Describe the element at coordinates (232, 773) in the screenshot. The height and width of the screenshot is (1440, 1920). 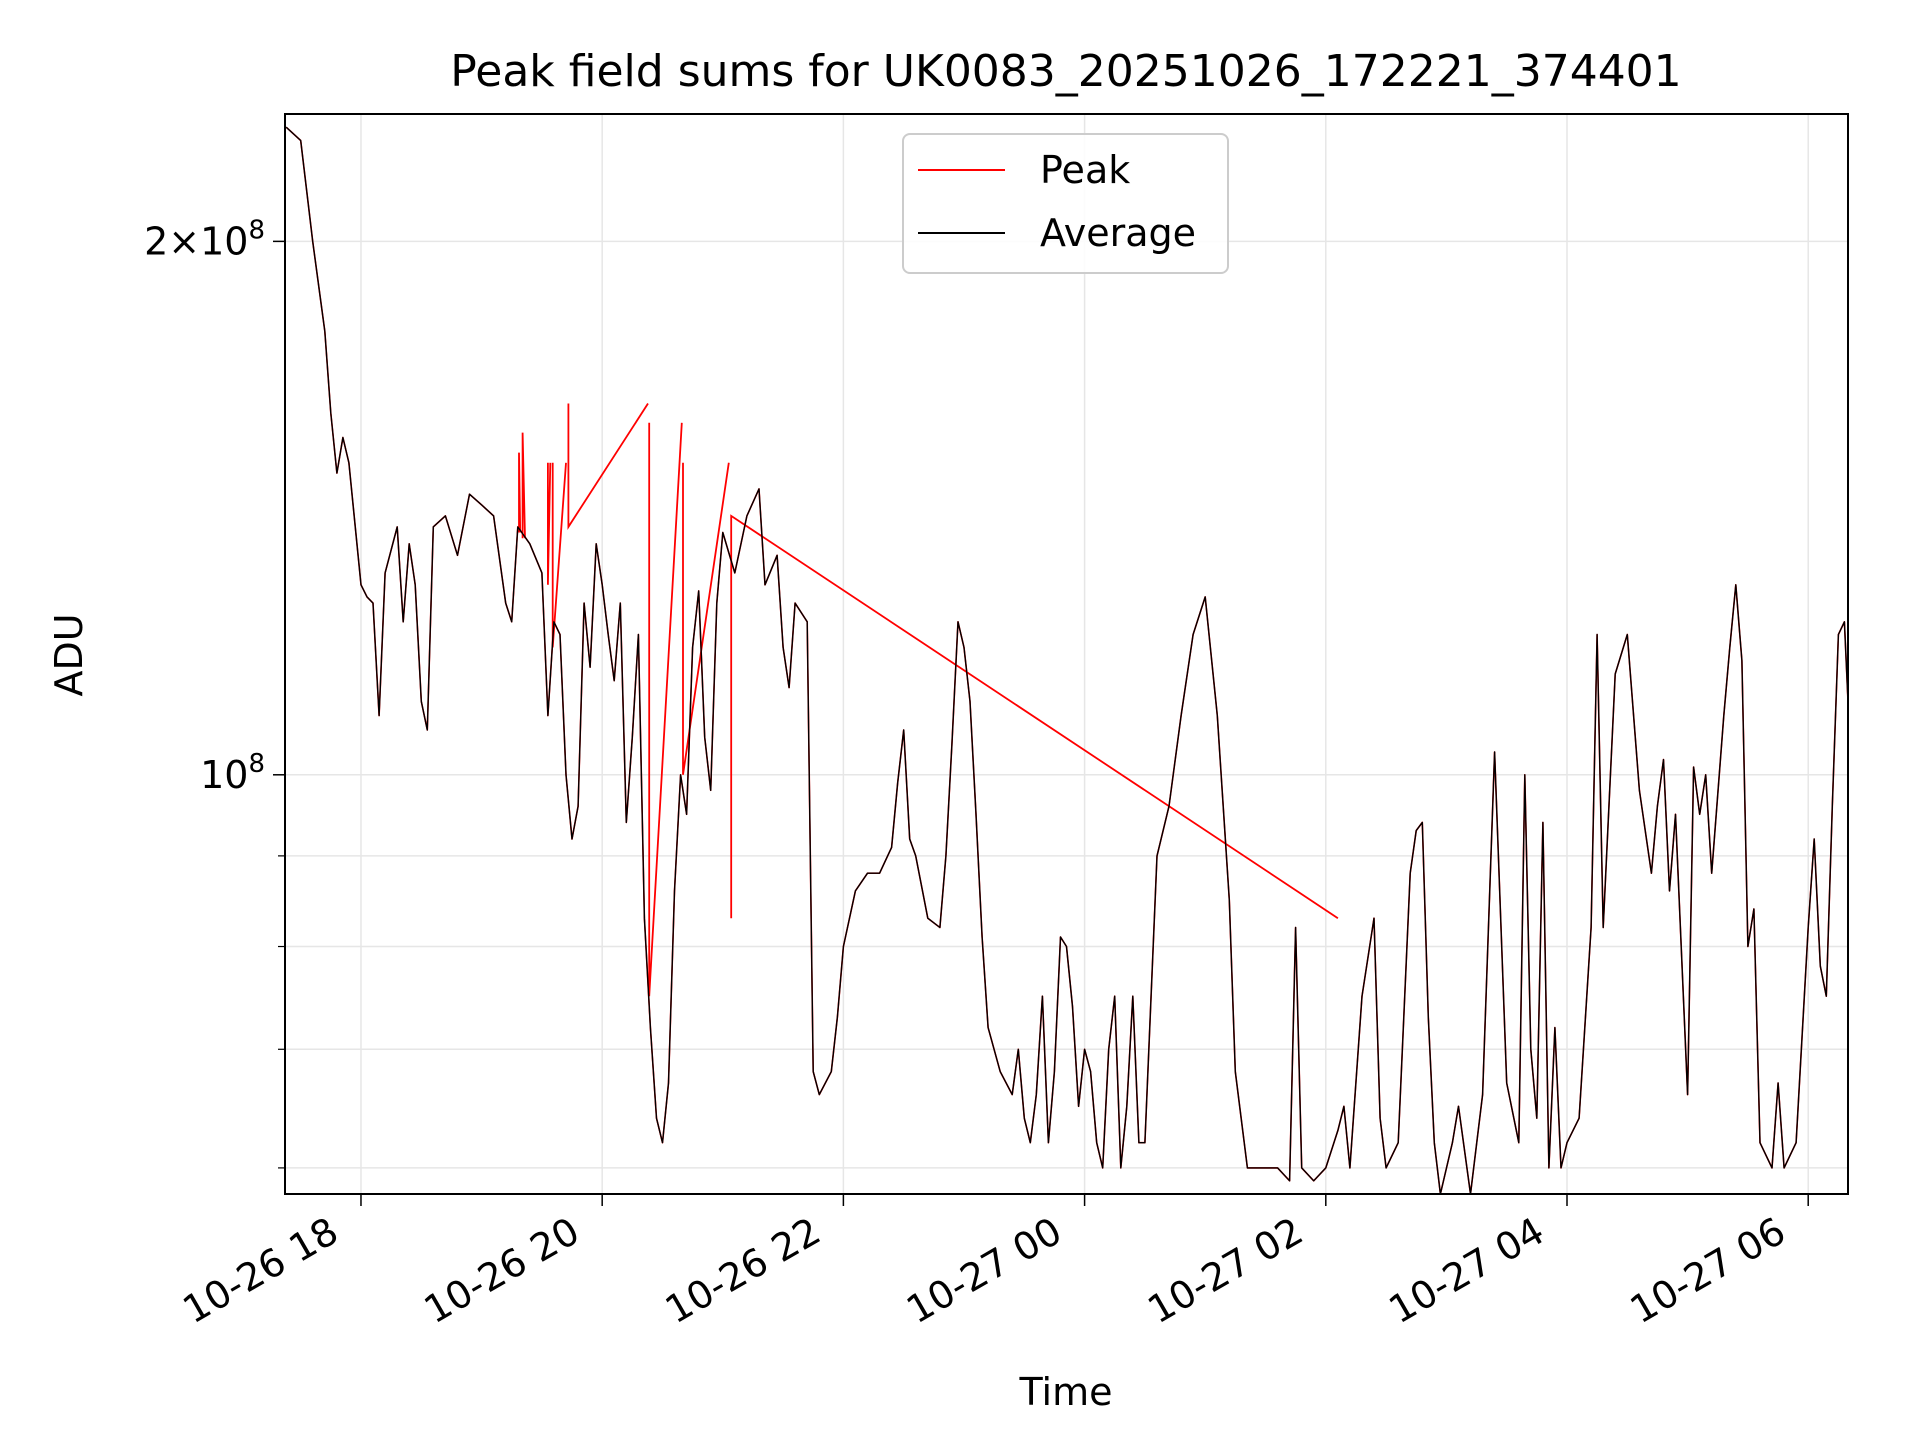
I see `y-tick-label: 108` at that location.